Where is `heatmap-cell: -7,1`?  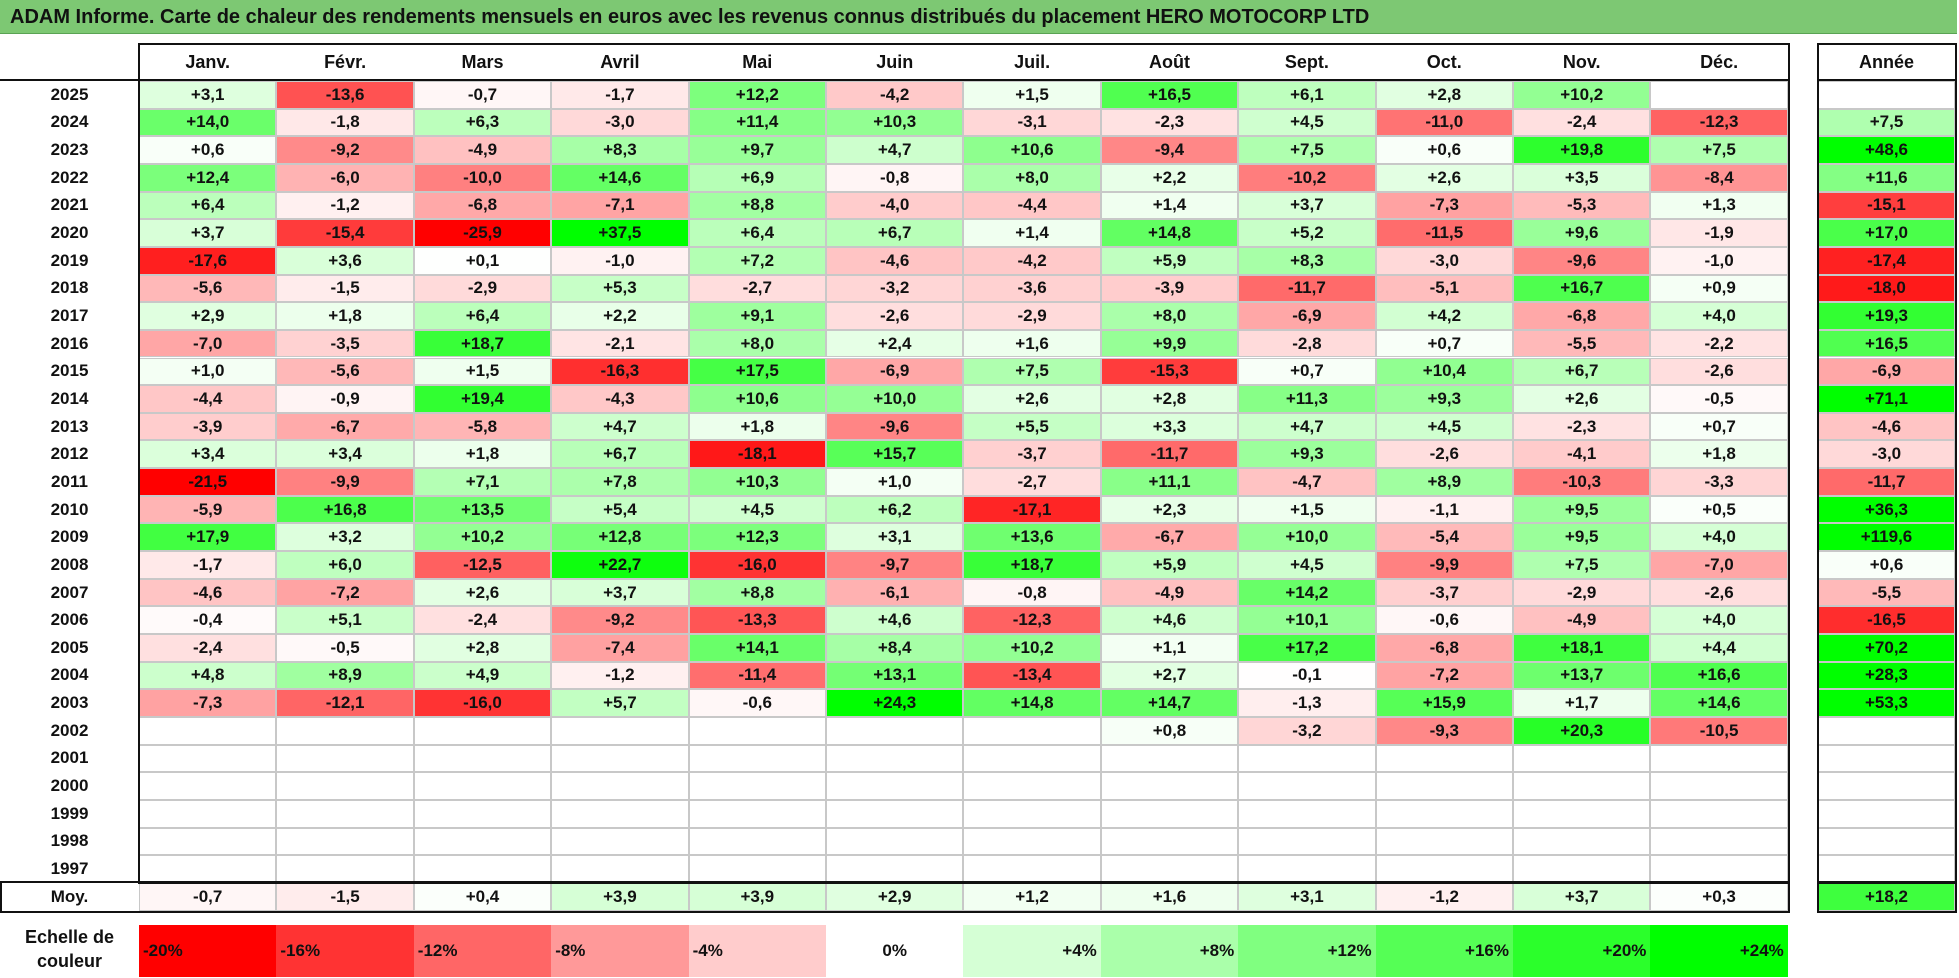 heatmap-cell: -7,1 is located at coordinates (620, 205).